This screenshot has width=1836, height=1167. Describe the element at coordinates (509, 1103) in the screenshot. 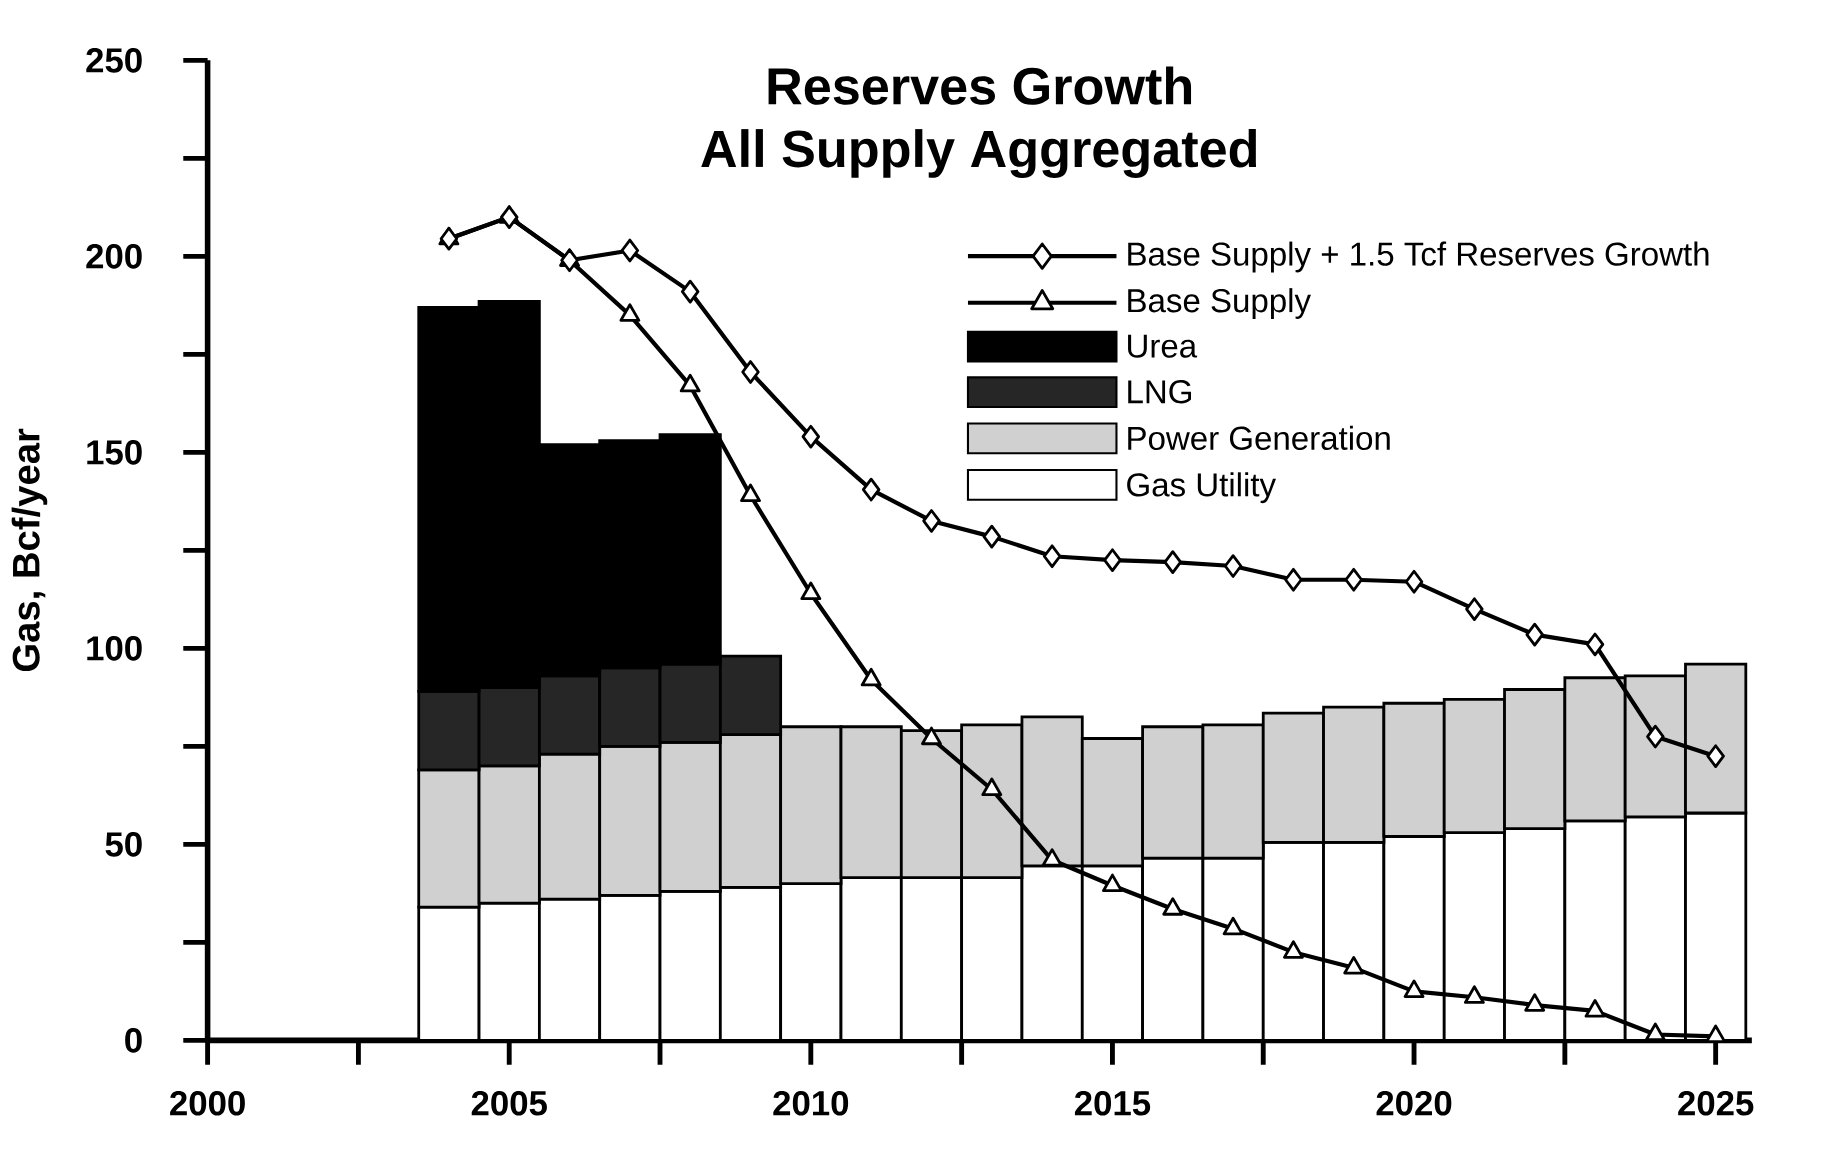

I see `x-tick-label: 2005` at that location.